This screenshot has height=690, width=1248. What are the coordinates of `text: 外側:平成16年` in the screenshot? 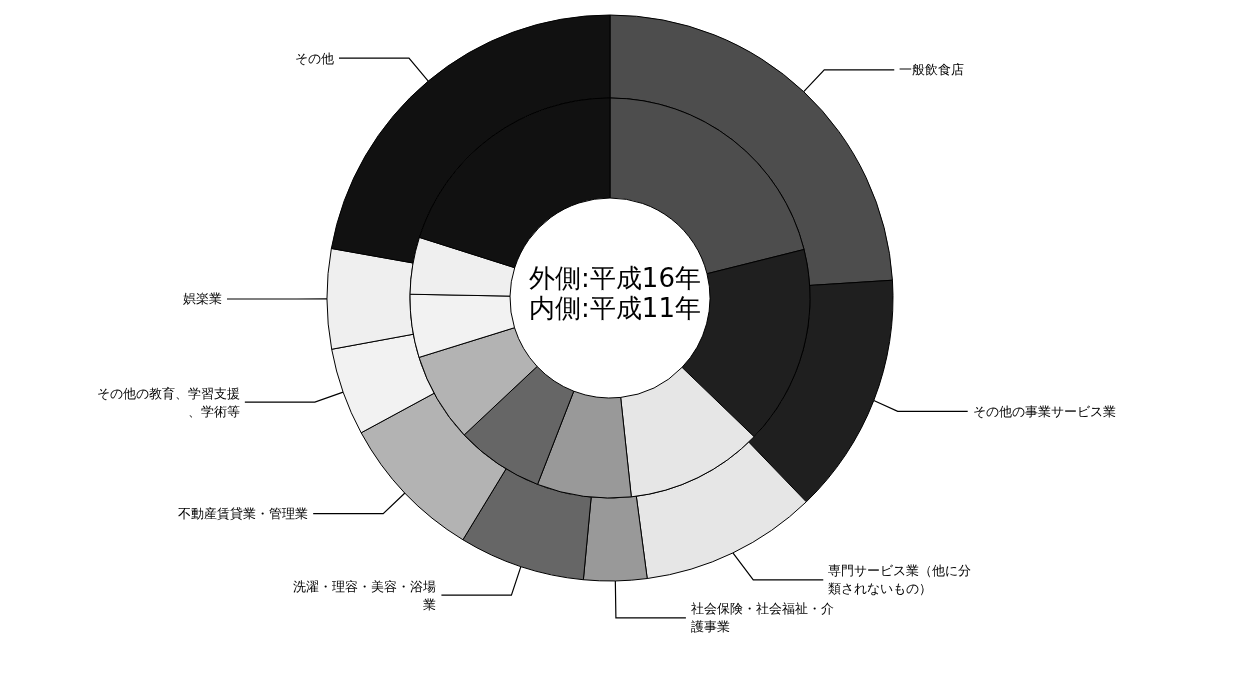 It's located at (615, 278).